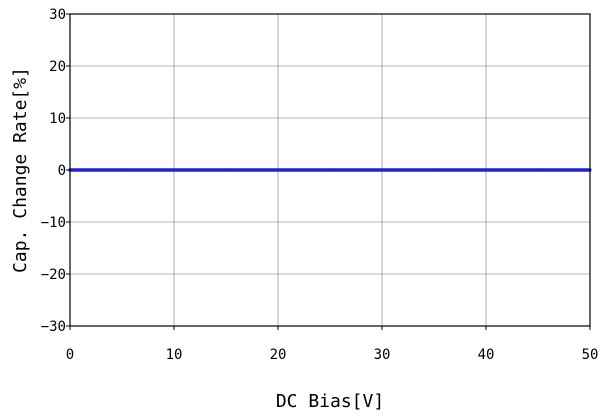 This screenshot has width=601, height=416. What do you see at coordinates (62, 171) in the screenshot?
I see `y-tick-label: 0` at bounding box center [62, 171].